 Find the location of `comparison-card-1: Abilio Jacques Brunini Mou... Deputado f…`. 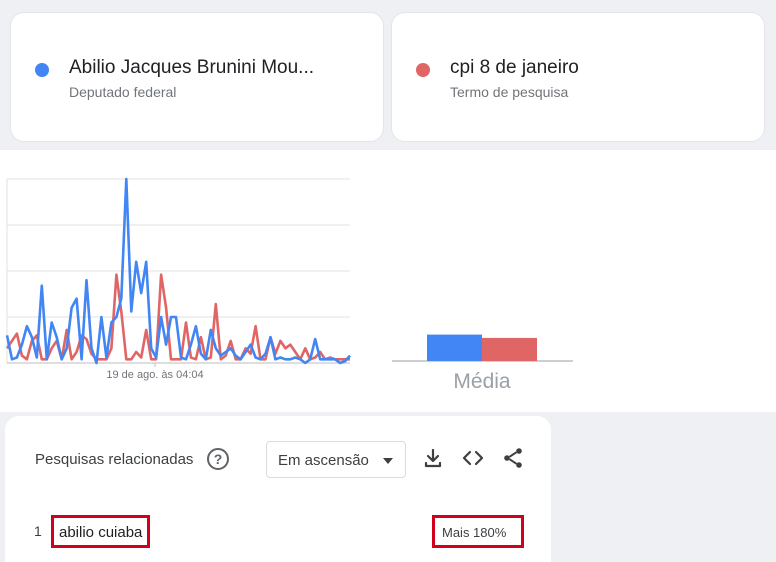

comparison-card-1: Abilio Jacques Brunini Mou... Deputado f… is located at coordinates (197, 77).